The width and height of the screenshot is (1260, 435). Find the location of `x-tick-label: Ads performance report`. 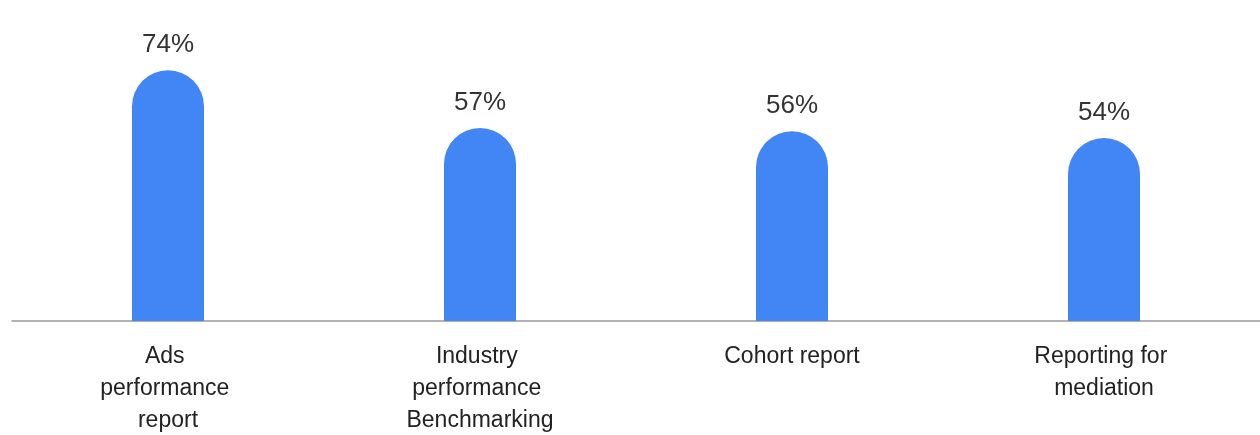

x-tick-label: Ads performance report is located at coordinates (168, 387).